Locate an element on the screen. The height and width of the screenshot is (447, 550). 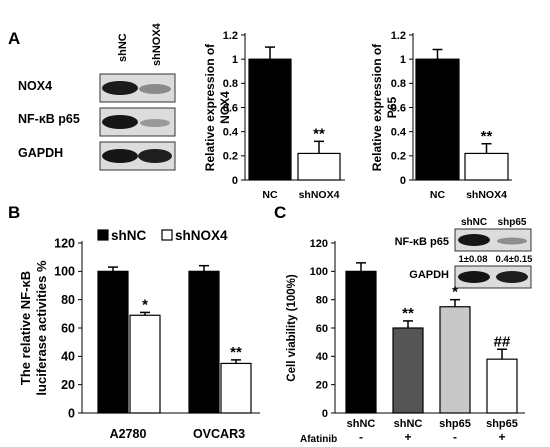
panel-label-c: C is located at coordinates (280, 212).